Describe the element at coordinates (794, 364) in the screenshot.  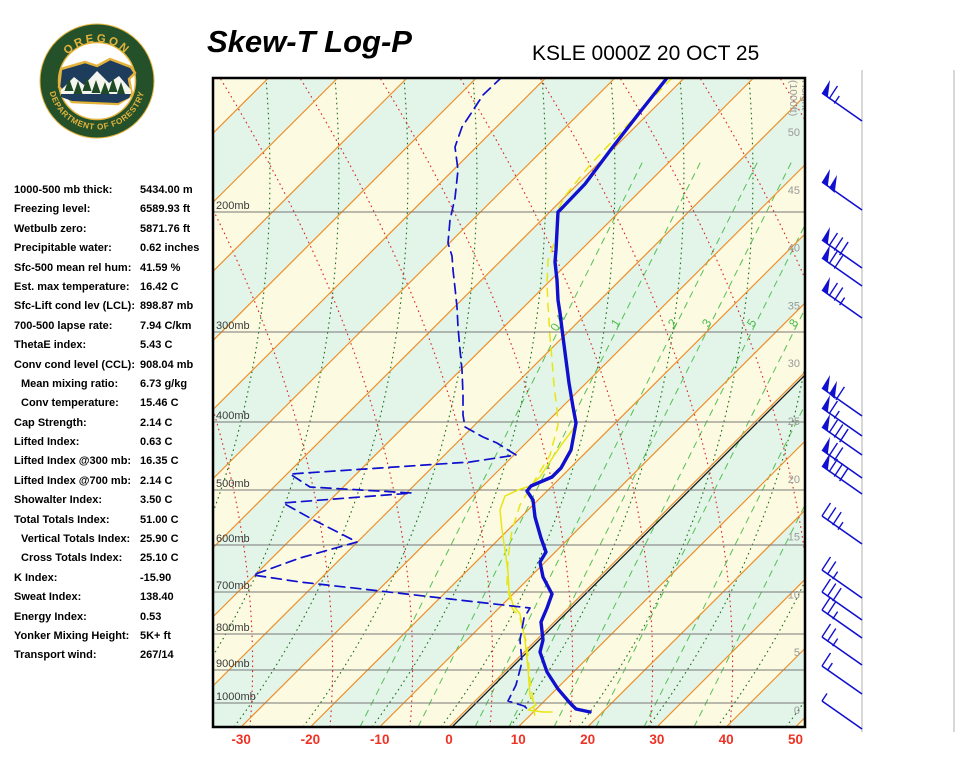
I see `height-tick-label: 30` at that location.